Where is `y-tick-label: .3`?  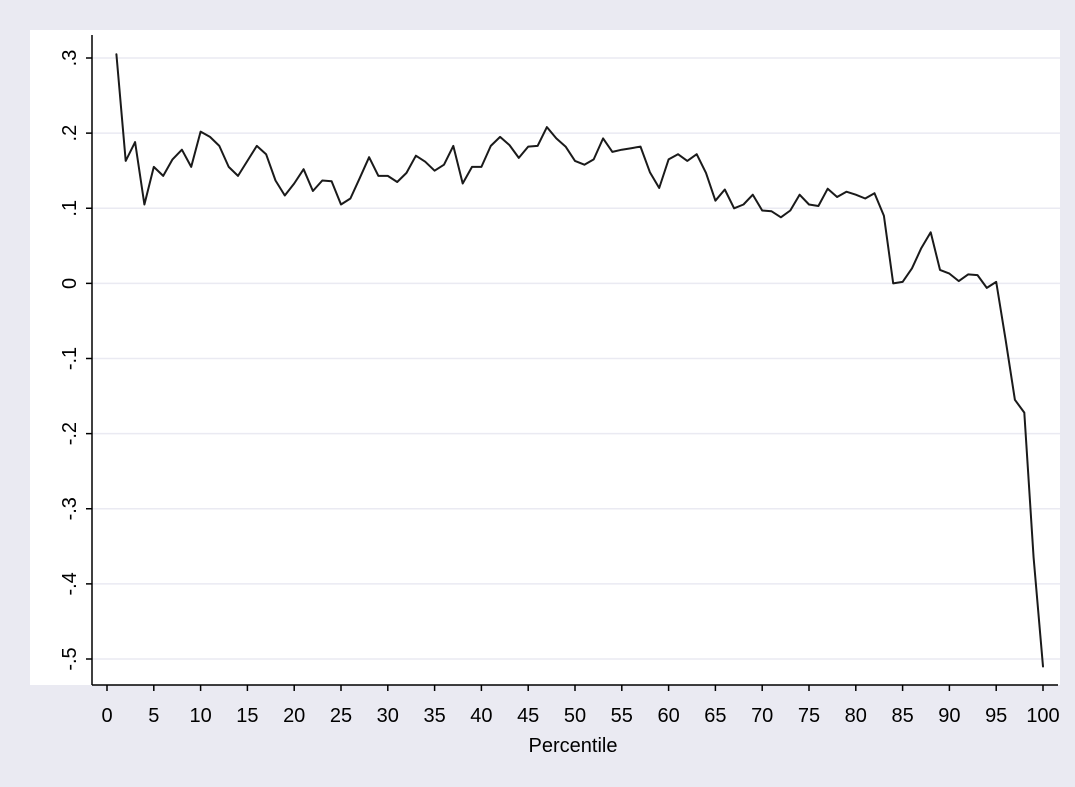 y-tick-label: .3 is located at coordinates (70, 58).